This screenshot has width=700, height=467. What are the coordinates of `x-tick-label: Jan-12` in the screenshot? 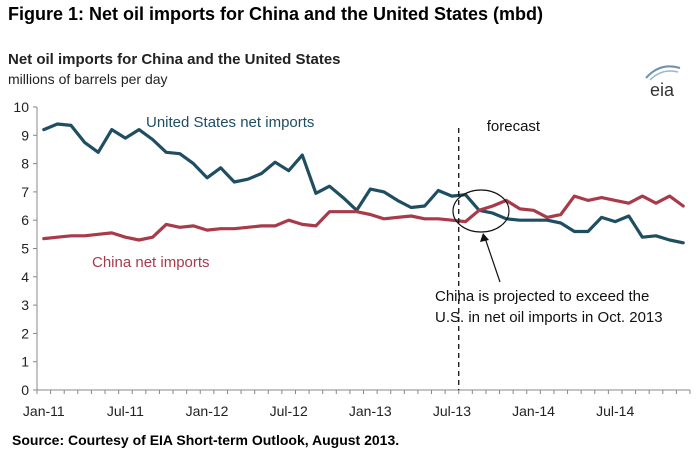 It's located at (207, 411).